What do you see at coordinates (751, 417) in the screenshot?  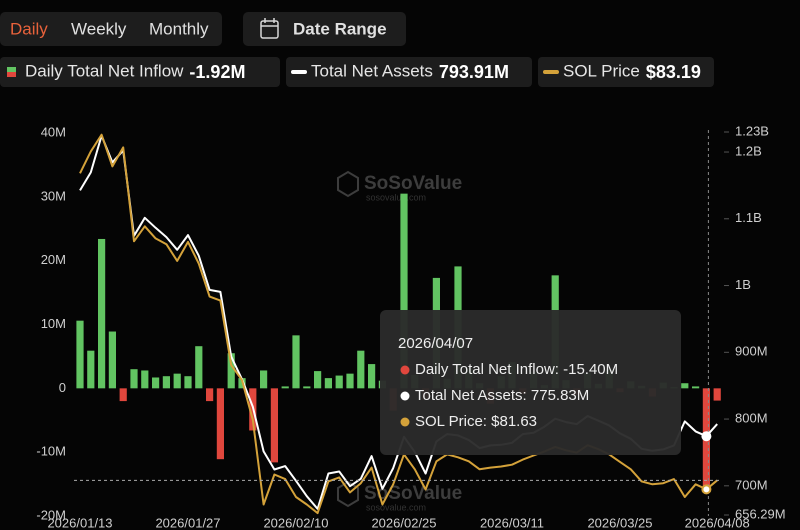 I see `y2-tick-label: 800M` at bounding box center [751, 417].